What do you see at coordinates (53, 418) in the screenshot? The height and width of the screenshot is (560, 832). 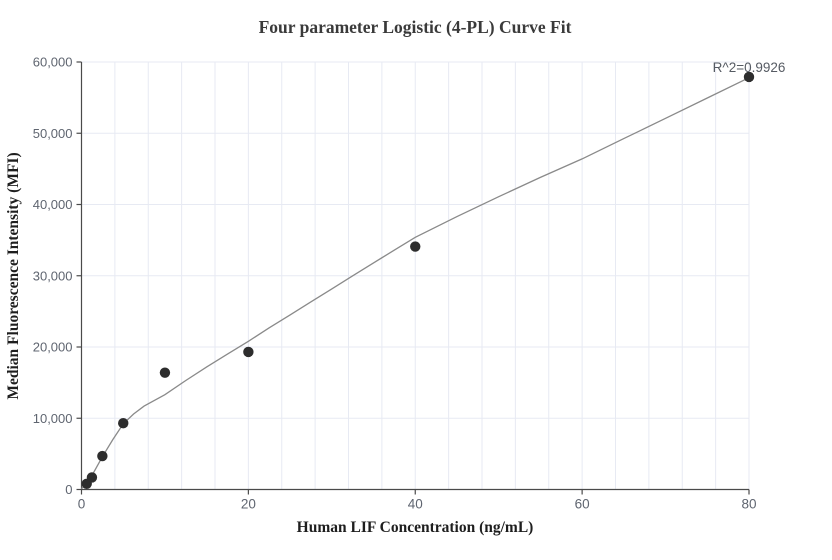 I see `y-tick-label: 10,000` at bounding box center [53, 418].